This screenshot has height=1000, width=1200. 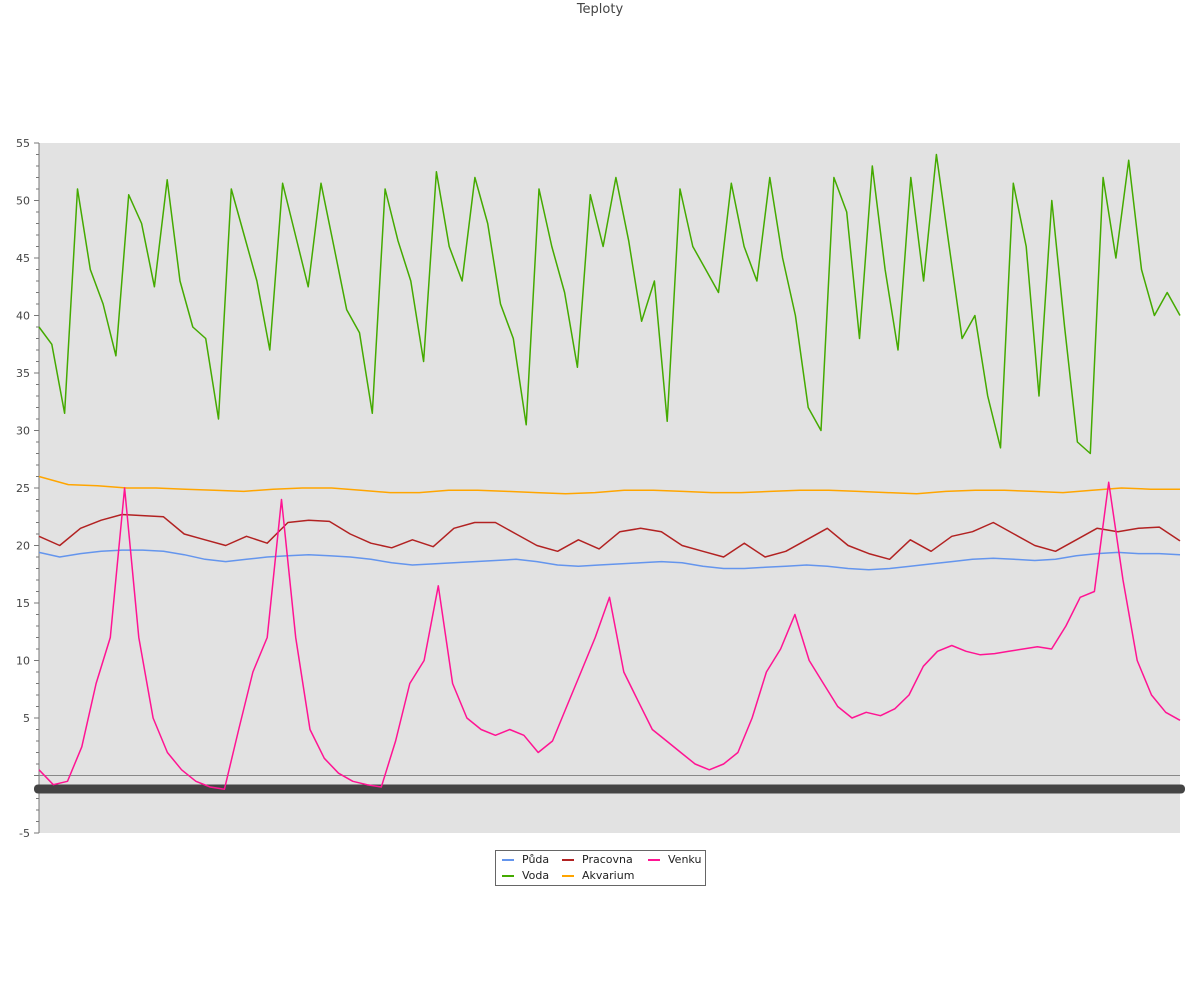 I want to click on legend-item: Voda, so click(x=525, y=876).